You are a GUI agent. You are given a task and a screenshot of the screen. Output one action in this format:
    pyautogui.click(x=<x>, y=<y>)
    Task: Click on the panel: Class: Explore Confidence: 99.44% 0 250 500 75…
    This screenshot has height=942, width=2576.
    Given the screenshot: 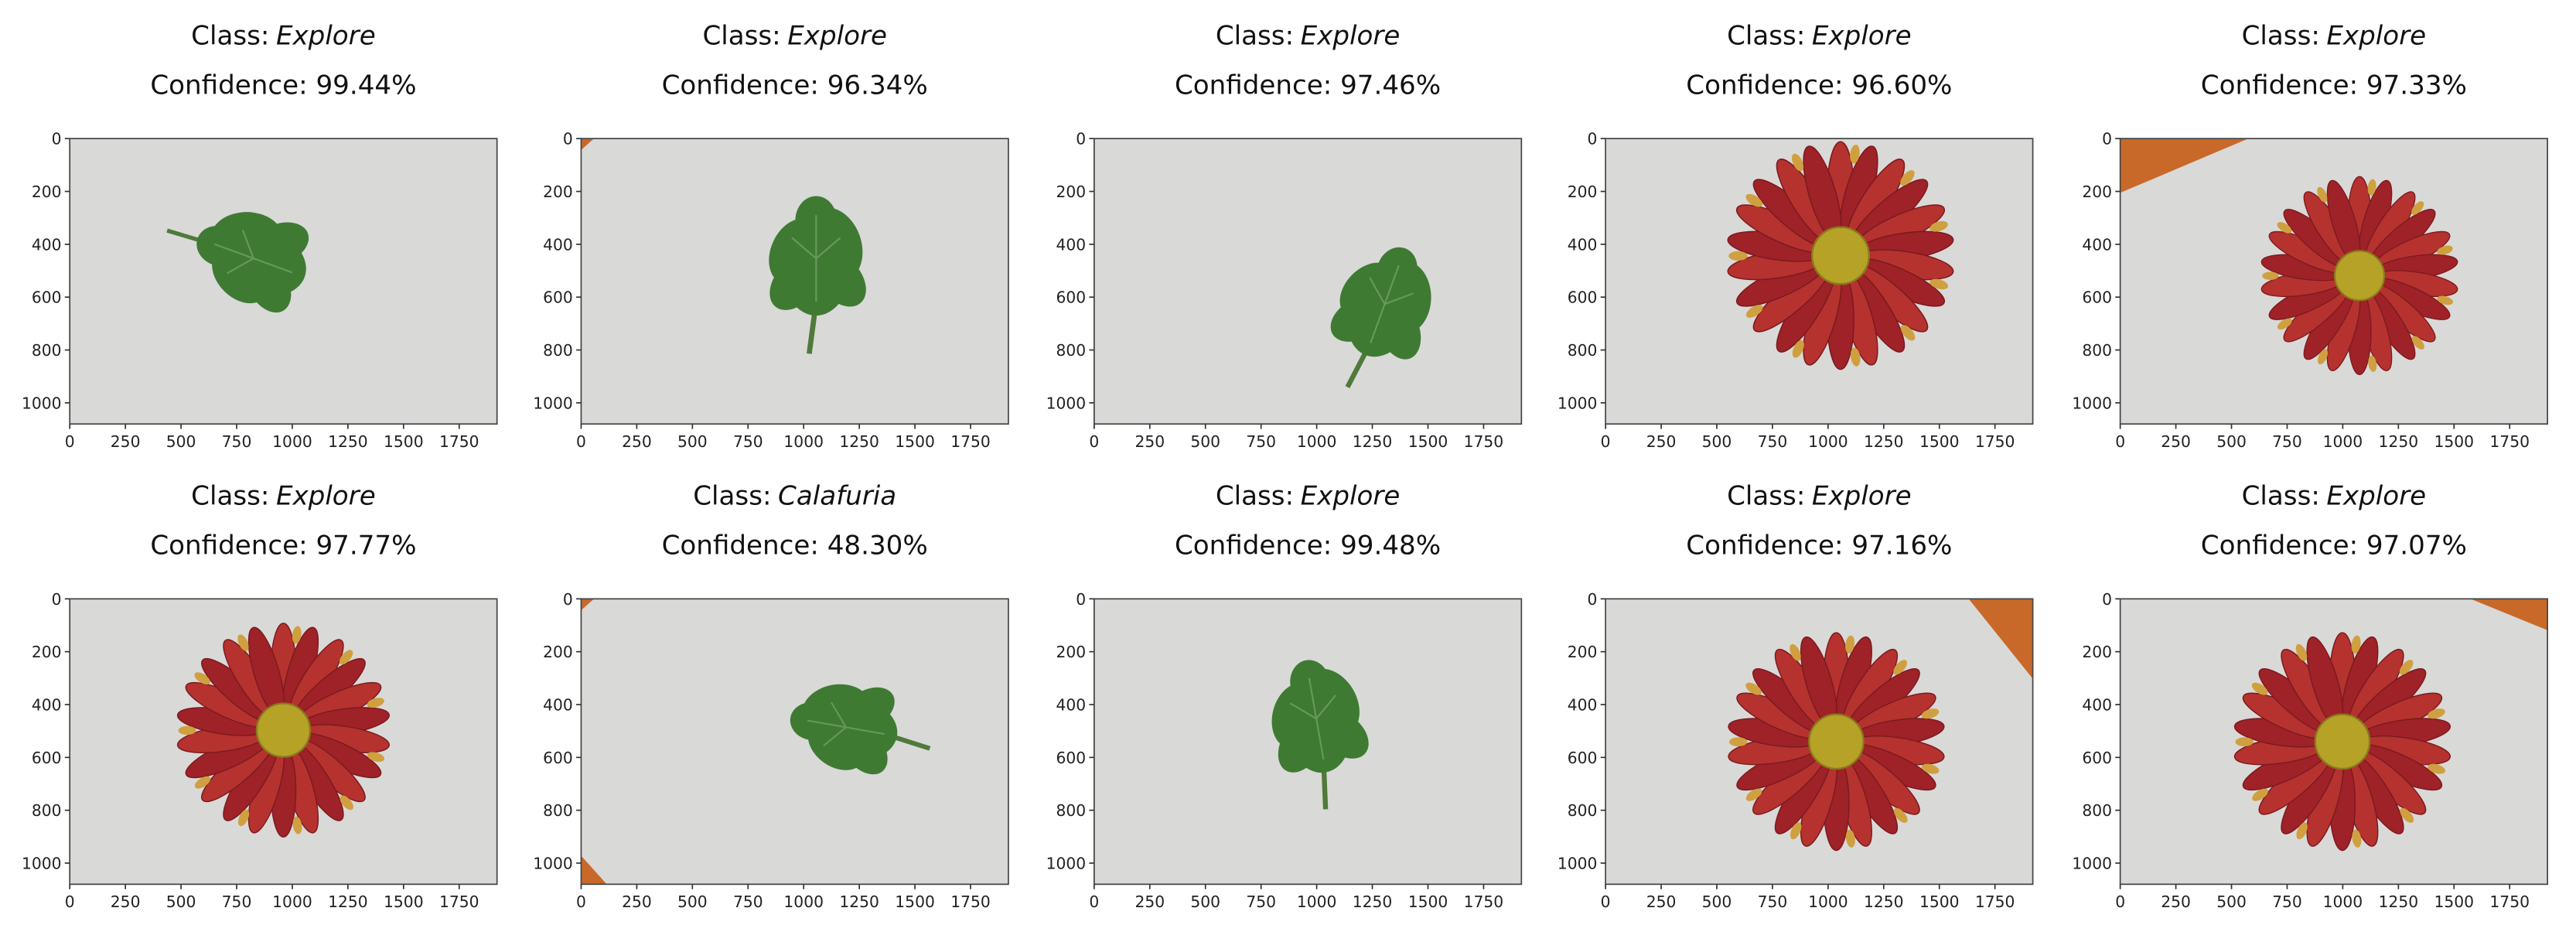 What is the action you would take?
    pyautogui.click(x=260, y=236)
    